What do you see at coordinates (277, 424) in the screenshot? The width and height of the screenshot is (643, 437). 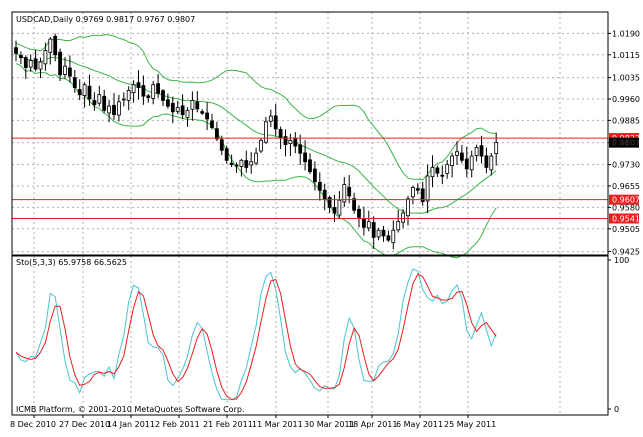 I see `x-tick-label: 11 Mar 2011` at bounding box center [277, 424].